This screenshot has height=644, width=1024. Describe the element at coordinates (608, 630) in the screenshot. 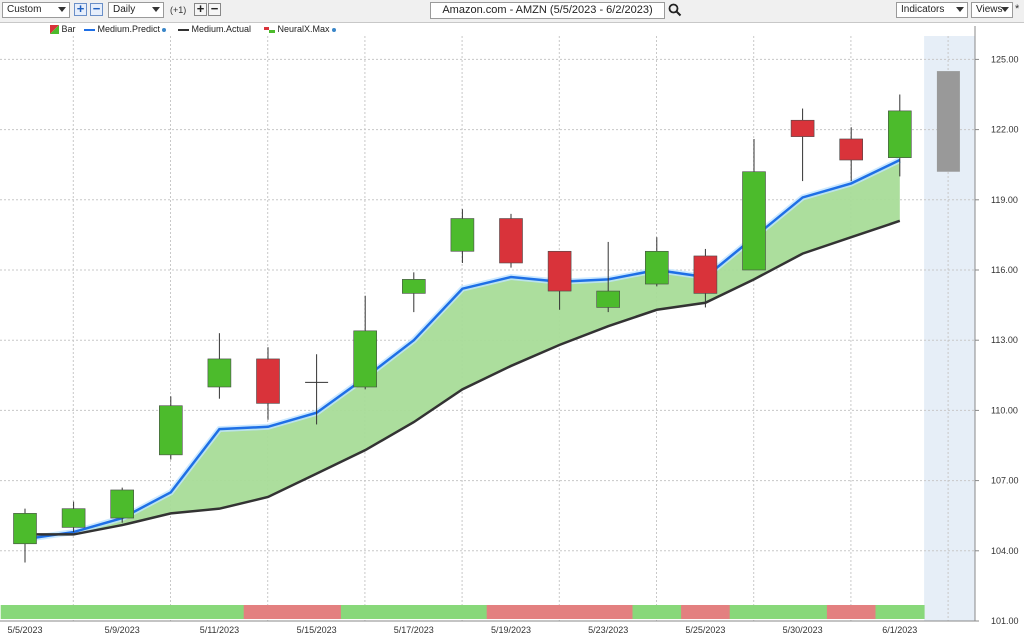

I see `x-tick-label: 5/23/2023` at that location.